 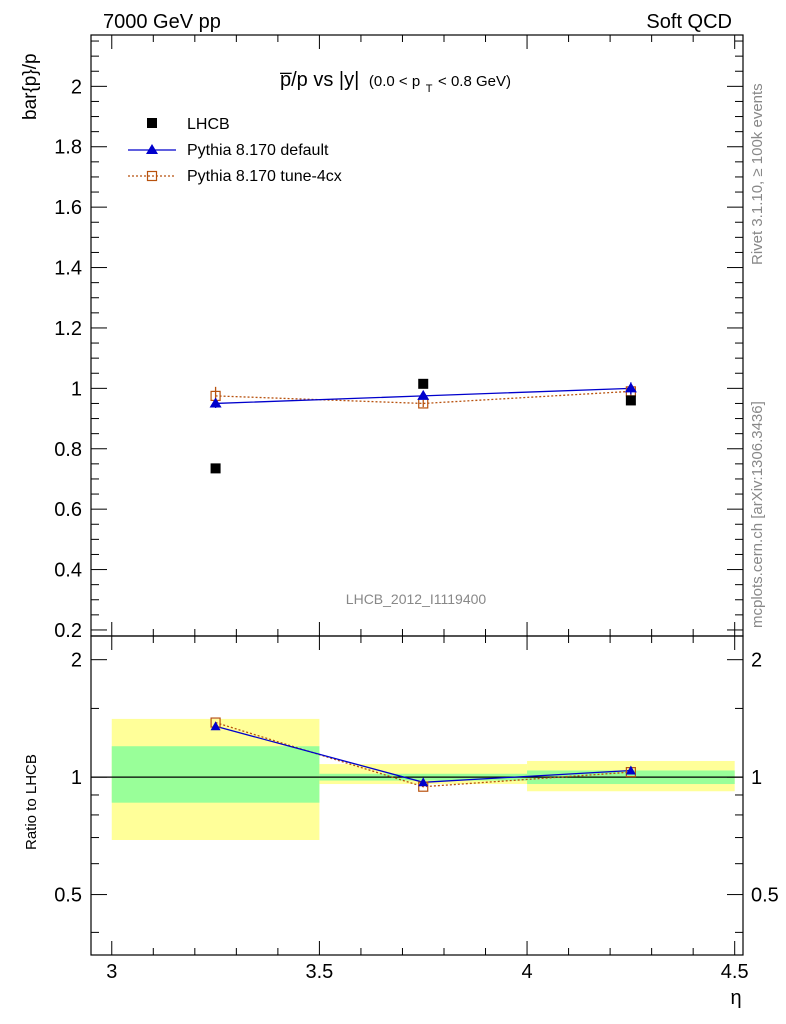 I want to click on y-tick-label: 2, so click(x=76, y=87).